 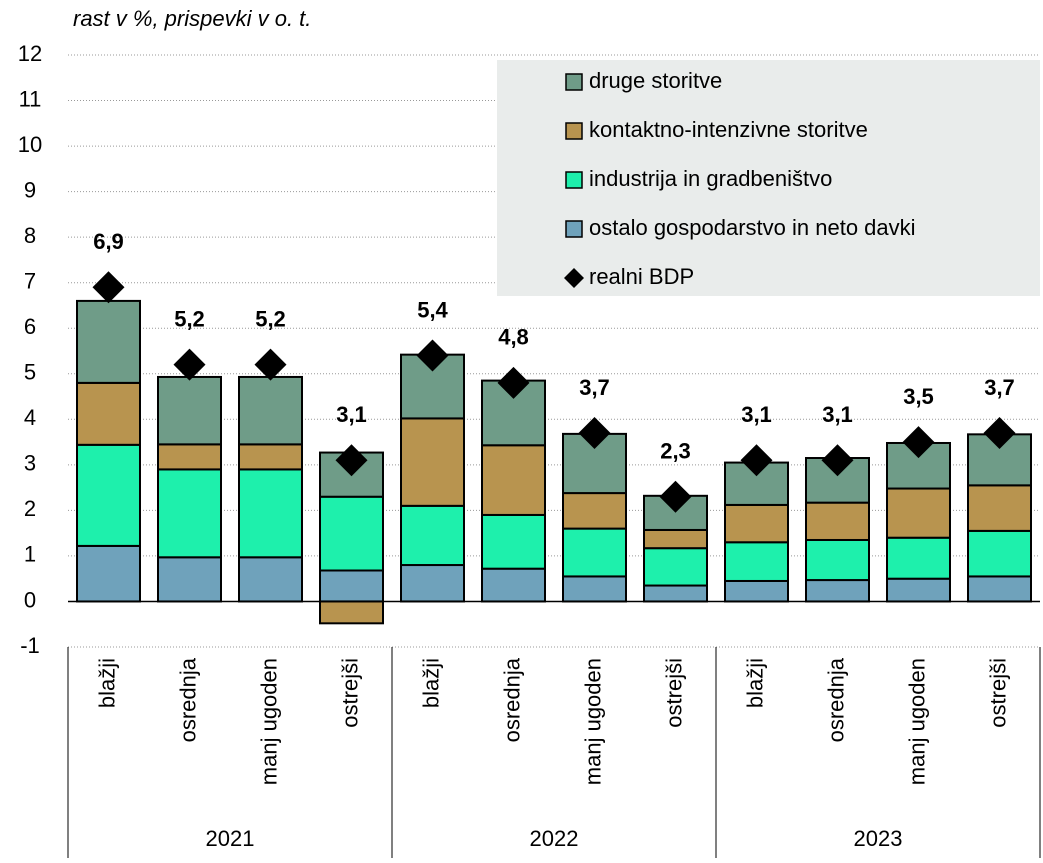 I want to click on y-tick-label: 10, so click(x=30, y=144).